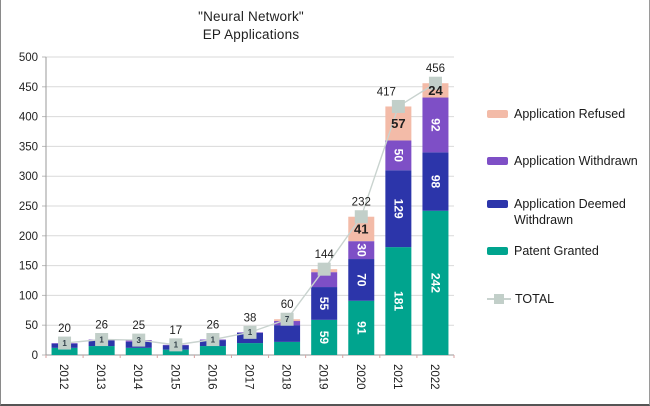 The width and height of the screenshot is (650, 406). Describe the element at coordinates (28, 267) in the screenshot. I see `y-tick-label: 150` at that location.